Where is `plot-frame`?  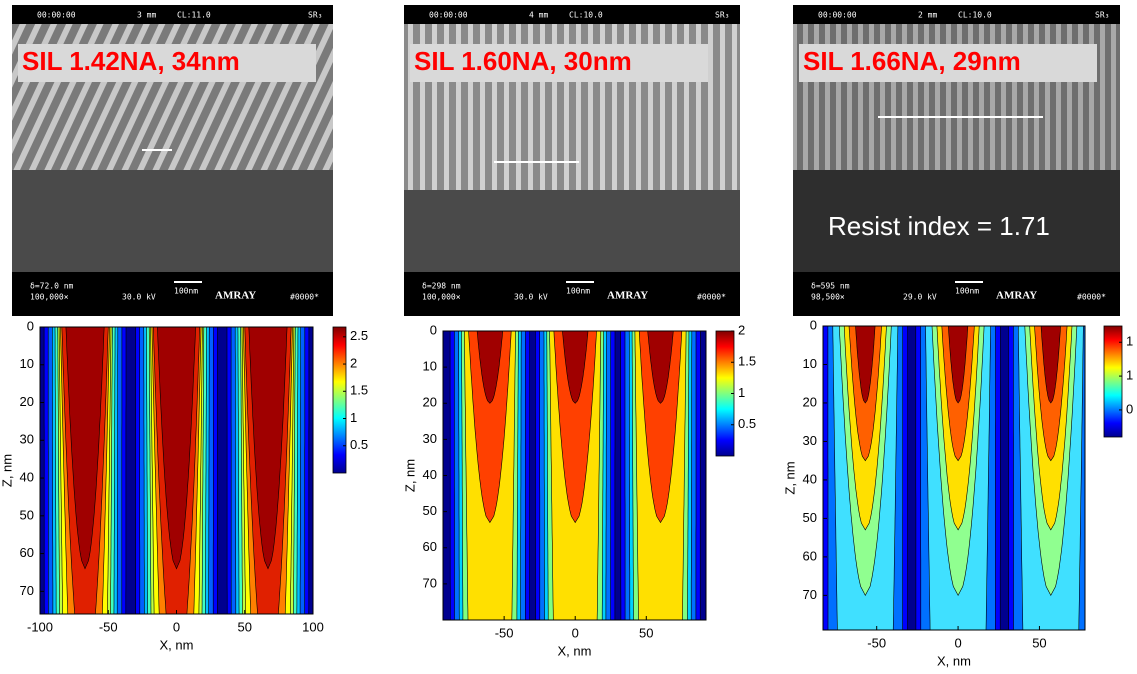
plot-frame is located at coordinates (954, 478).